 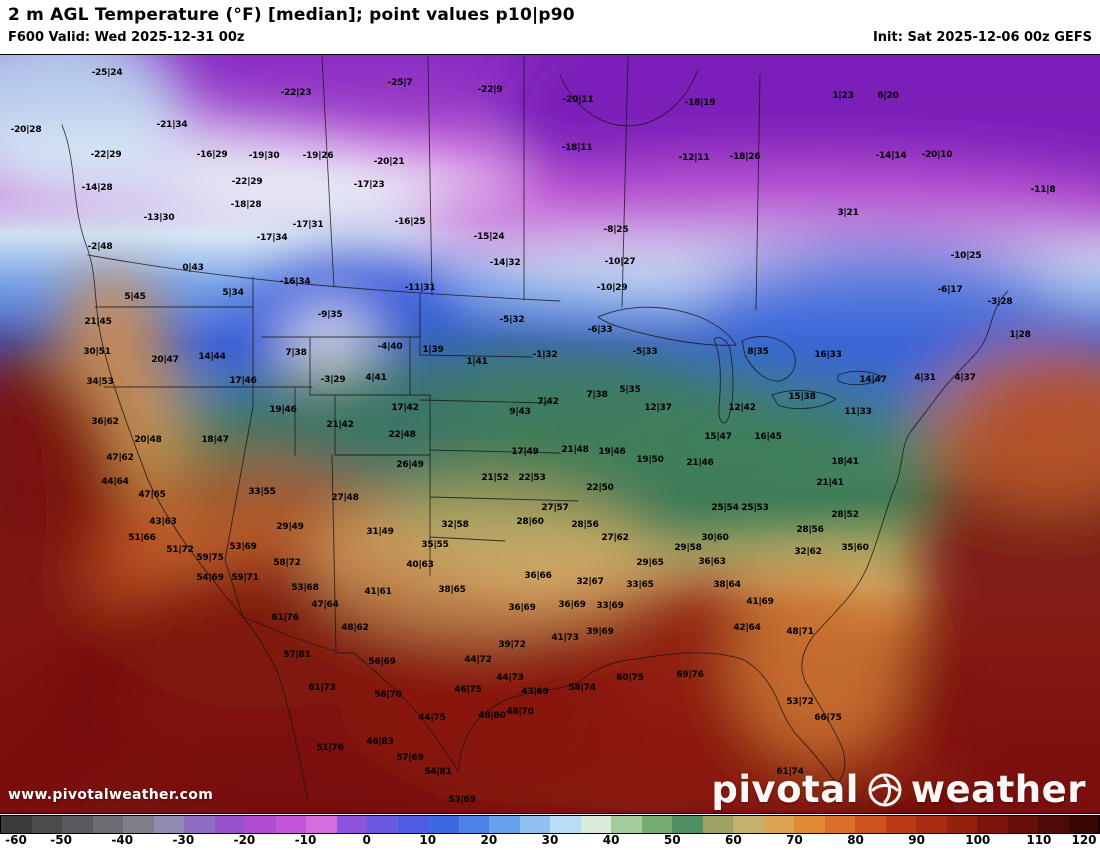 What do you see at coordinates (982, 37) in the screenshot?
I see `init-time-label: Init: Sat 2025-12-06 00z GEFS` at bounding box center [982, 37].